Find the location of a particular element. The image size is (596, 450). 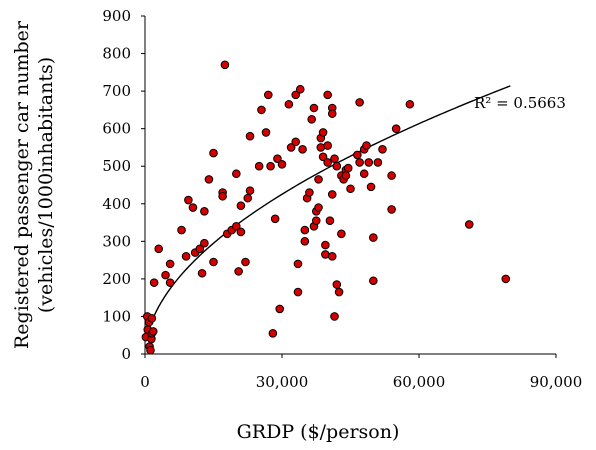

y-tick-label: 400 is located at coordinates (116, 204).